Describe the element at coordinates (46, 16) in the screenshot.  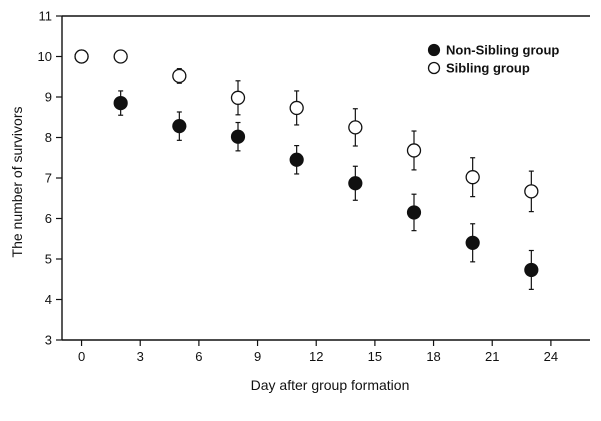
I see `y-tick-label: 11` at that location.